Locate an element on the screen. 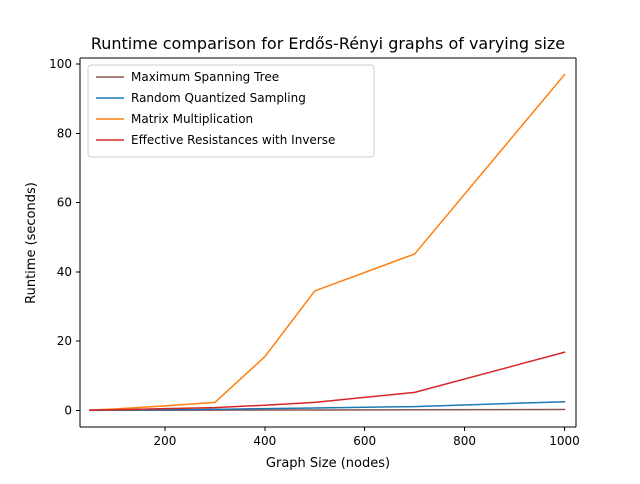 This screenshot has height=484, width=640. y-tick-label: 60 is located at coordinates (64, 203).